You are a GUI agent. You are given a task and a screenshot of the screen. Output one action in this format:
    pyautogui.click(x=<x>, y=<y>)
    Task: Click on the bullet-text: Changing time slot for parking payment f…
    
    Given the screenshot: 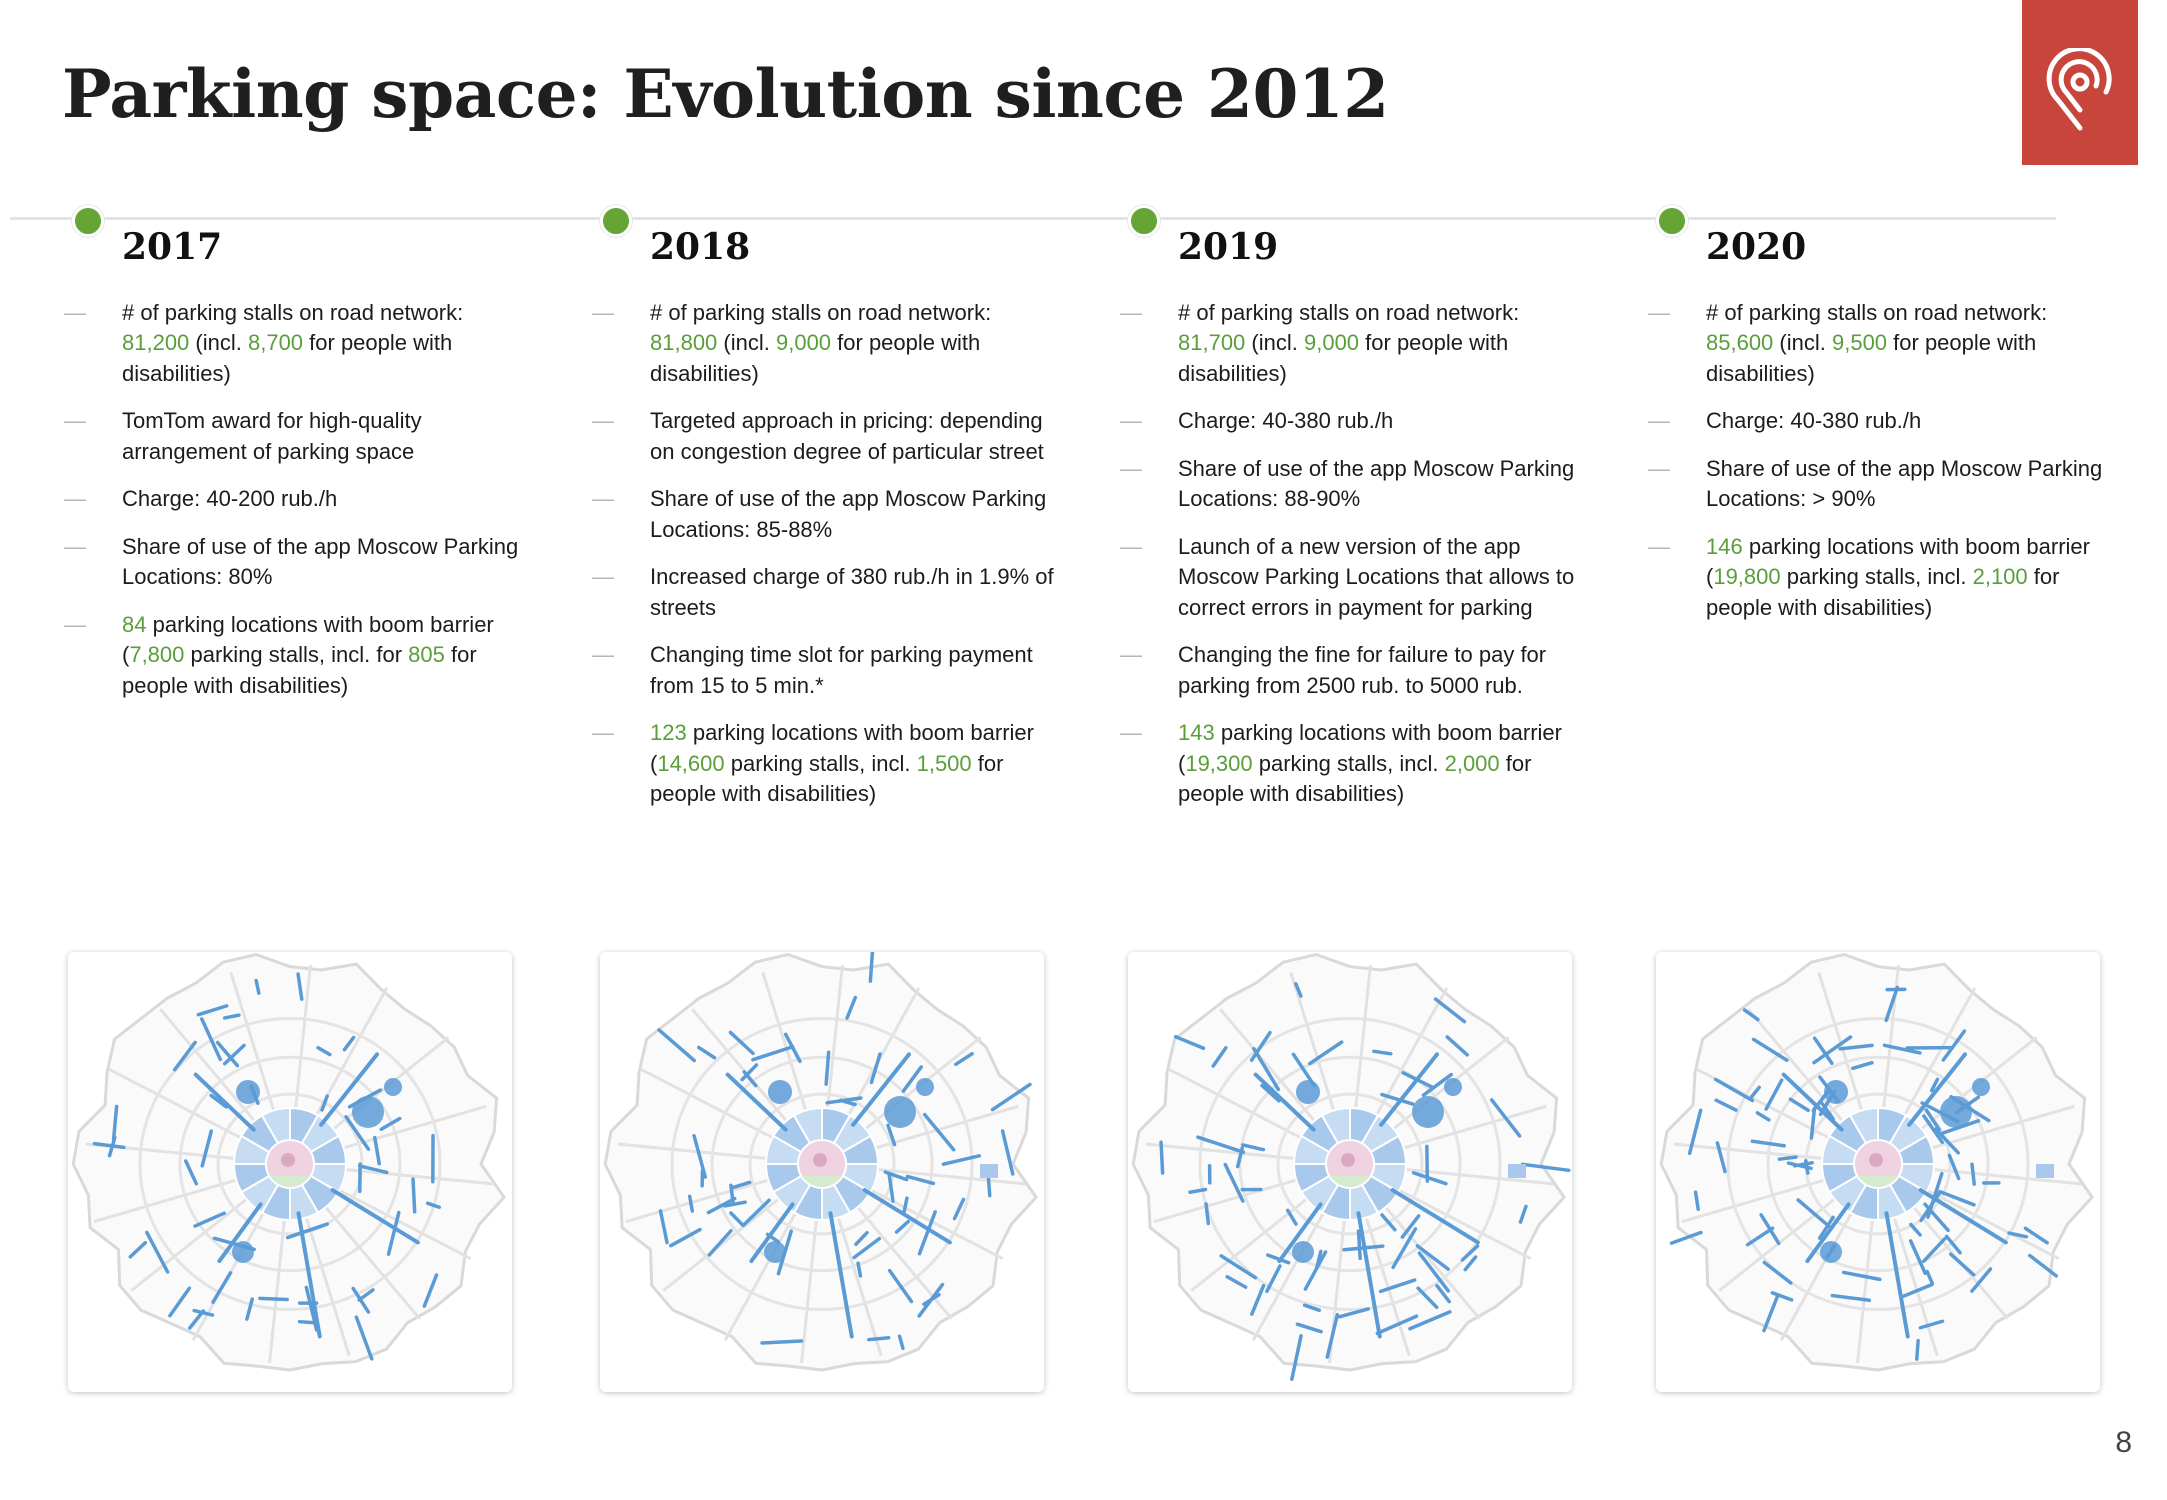 What is the action you would take?
    pyautogui.click(x=841, y=670)
    